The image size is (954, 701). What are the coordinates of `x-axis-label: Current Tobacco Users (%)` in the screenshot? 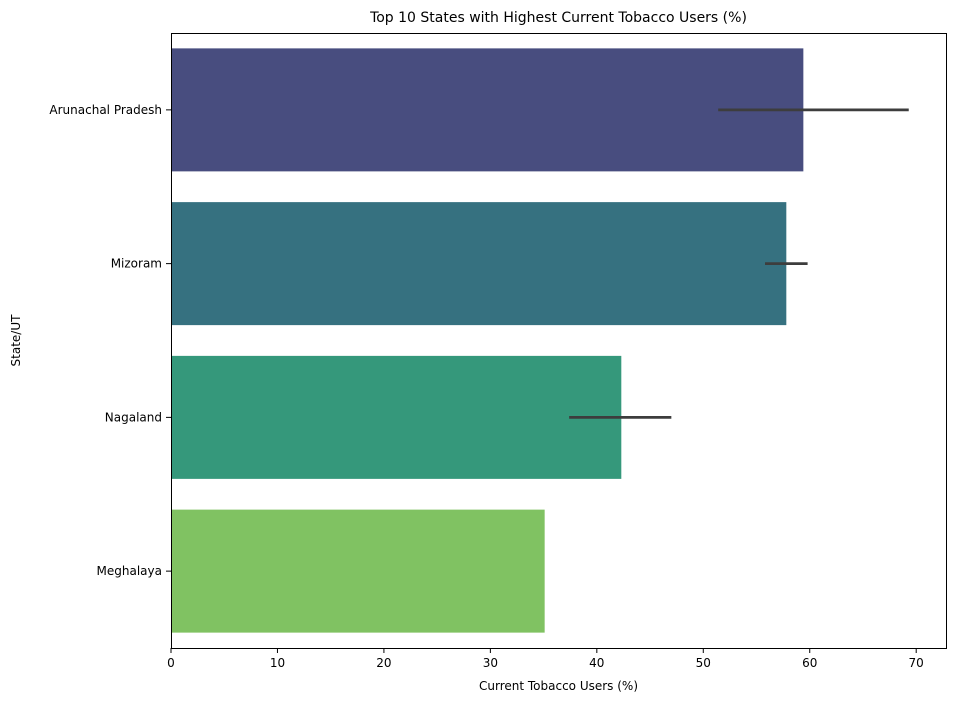 It's located at (558, 686).